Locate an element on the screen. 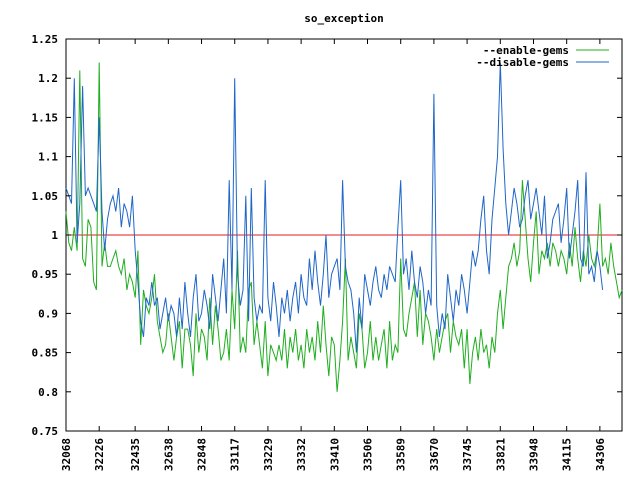 The image size is (640, 485). x-tick-label: 33589 is located at coordinates (401, 454).